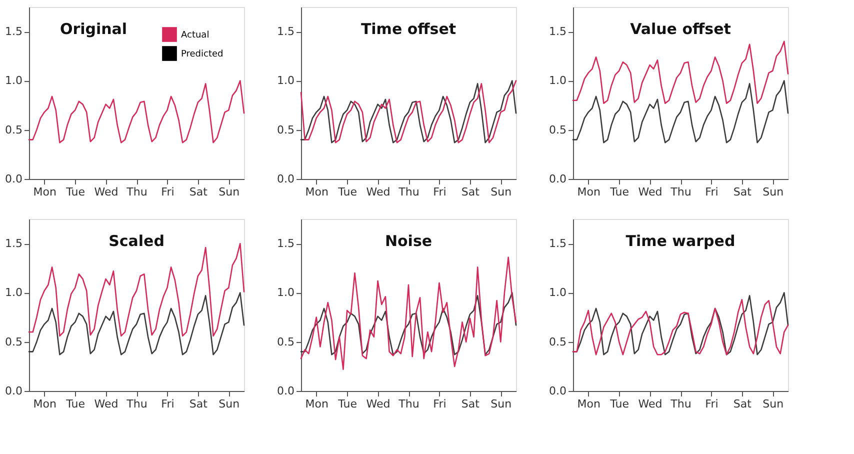 The width and height of the screenshot is (854, 454). What do you see at coordinates (408, 241) in the screenshot?
I see `text: Noise` at bounding box center [408, 241].